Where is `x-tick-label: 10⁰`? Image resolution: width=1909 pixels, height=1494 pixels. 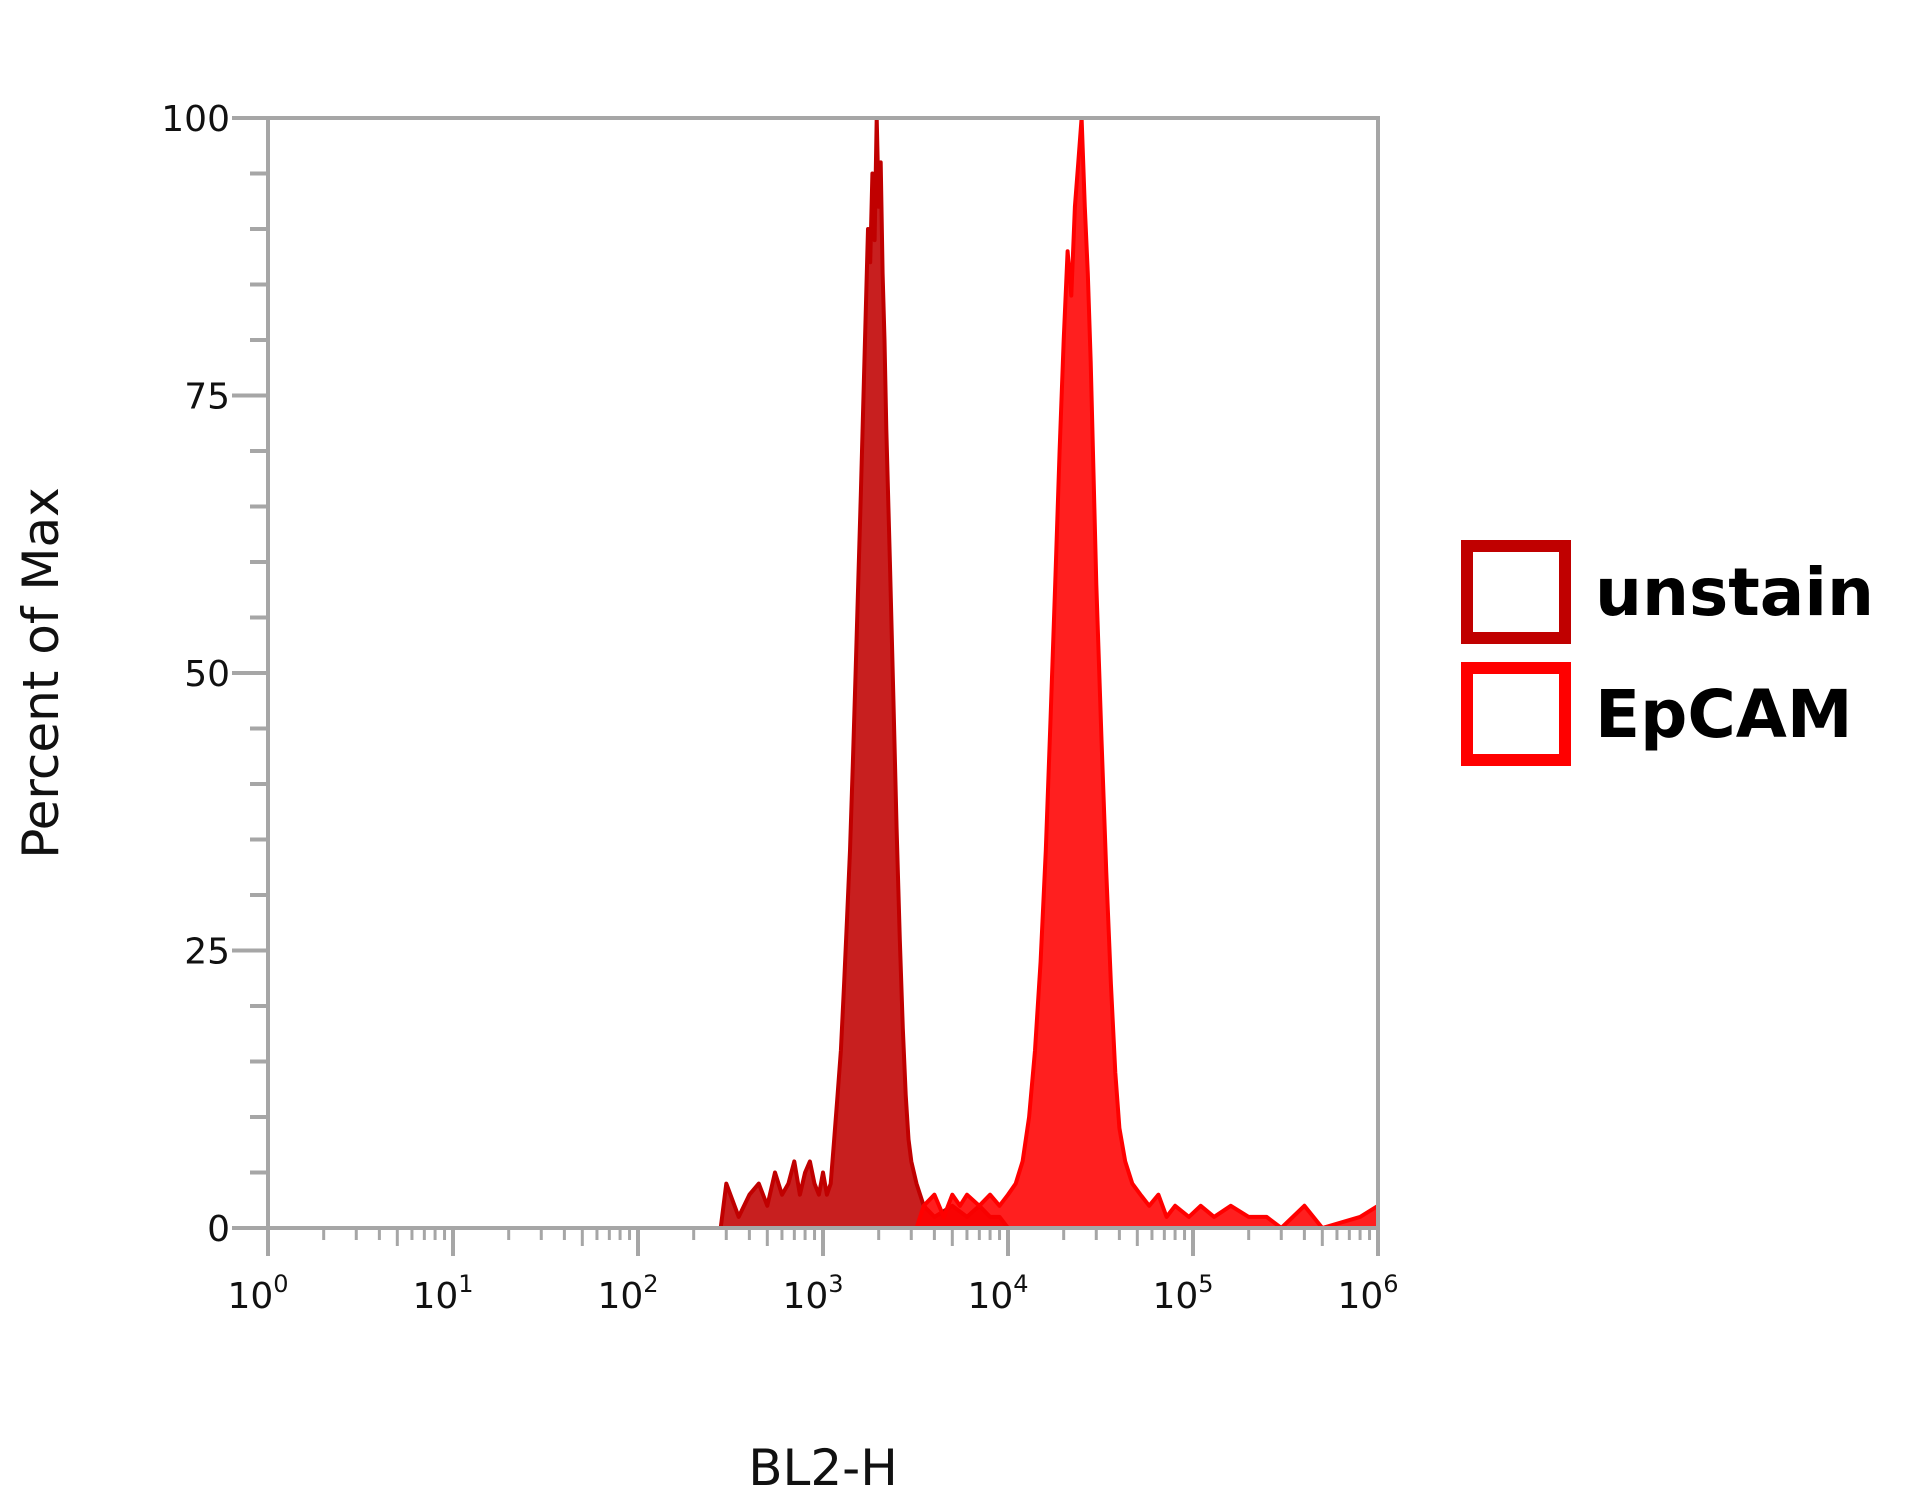 x-tick-label: 10⁰ is located at coordinates (257, 1293).